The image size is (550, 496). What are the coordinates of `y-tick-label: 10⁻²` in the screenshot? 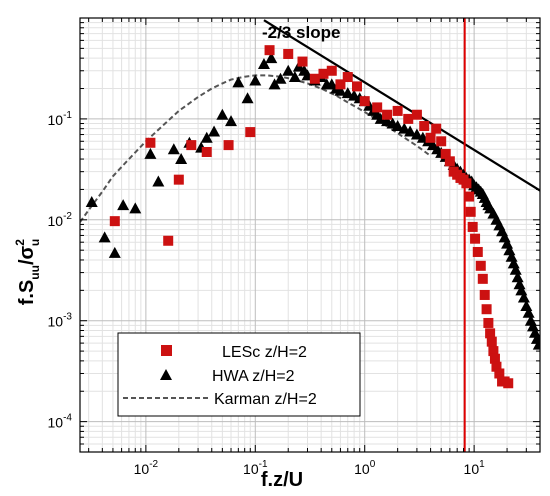 It's located at (60, 220).